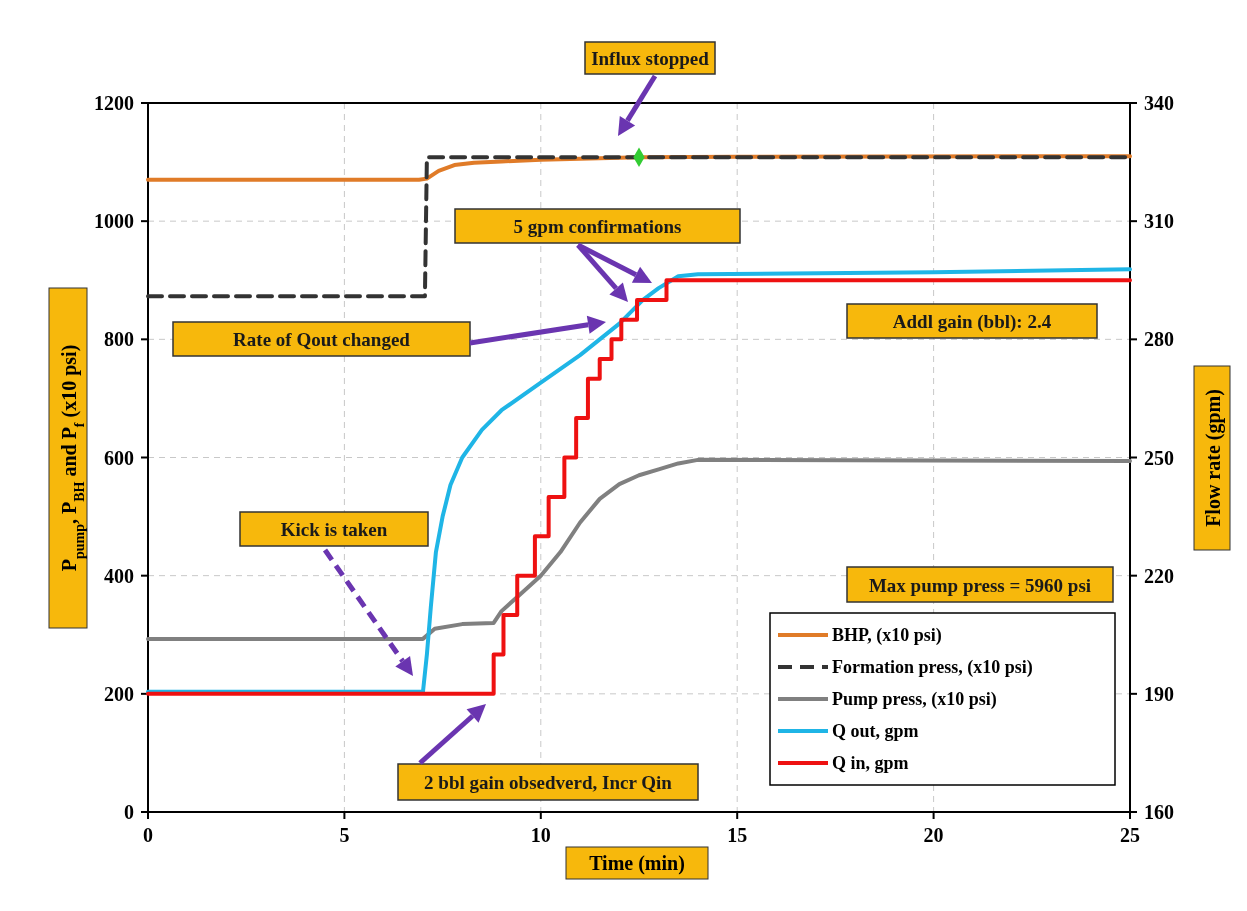 This screenshot has width=1247, height=911. What do you see at coordinates (914, 699) in the screenshot?
I see `legend-label: Pump press, (x10 psi)` at bounding box center [914, 699].